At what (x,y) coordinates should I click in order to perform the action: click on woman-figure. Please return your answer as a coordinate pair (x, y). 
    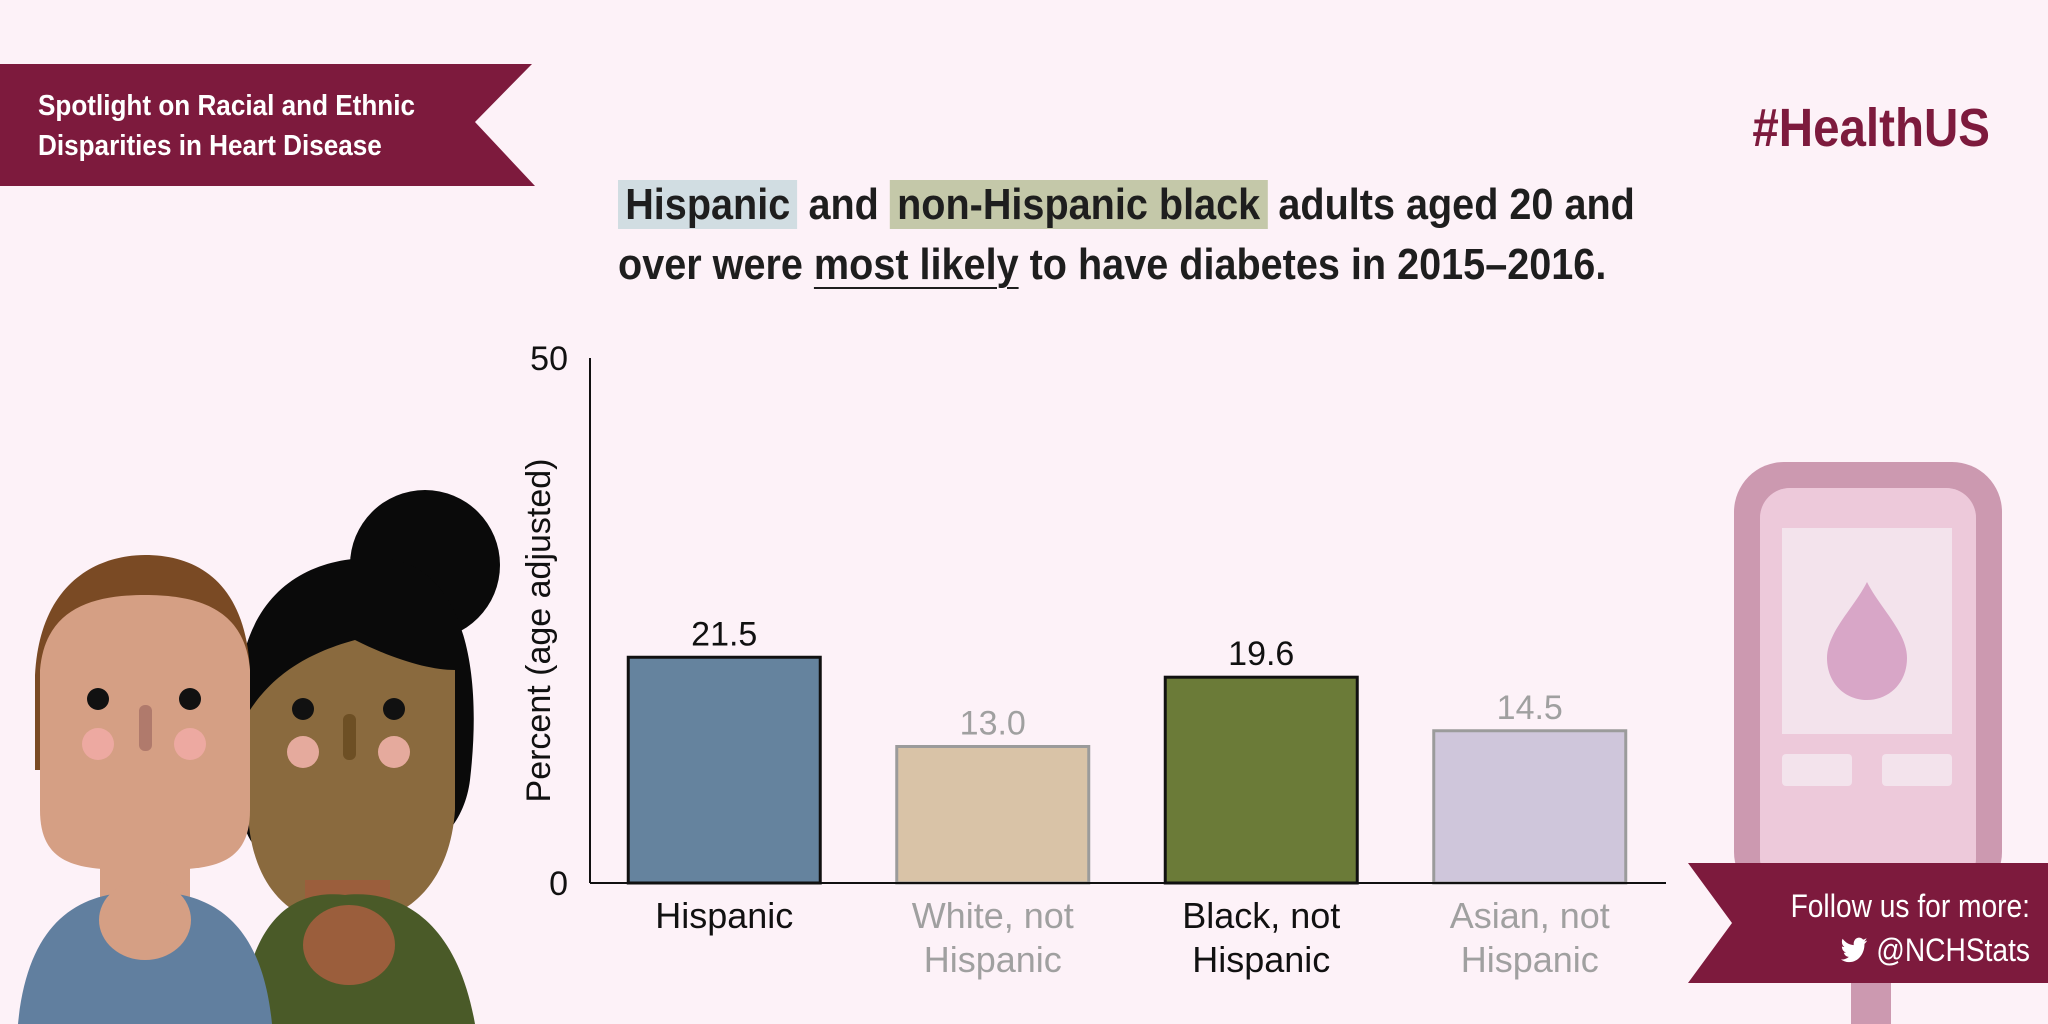
    Looking at the image, I should click on (368, 757).